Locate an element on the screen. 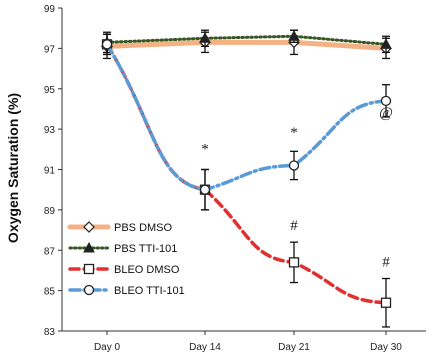 Image resolution: width=440 pixels, height=359 pixels. significance-annotation: @ is located at coordinates (386, 113).